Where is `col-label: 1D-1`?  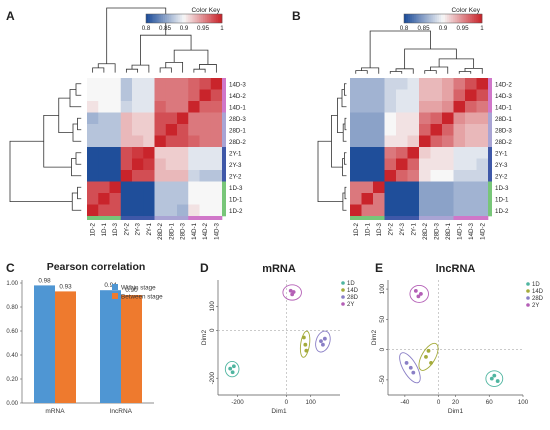
col-label: 1D-1 is located at coordinates (367, 229).